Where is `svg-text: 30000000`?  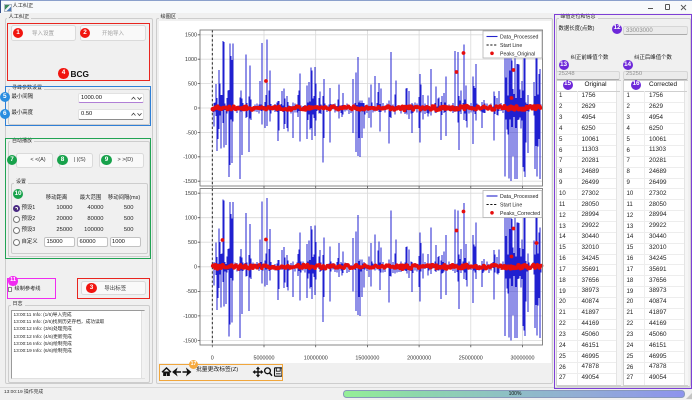 svg-text: 30000000 is located at coordinates (522, 359).